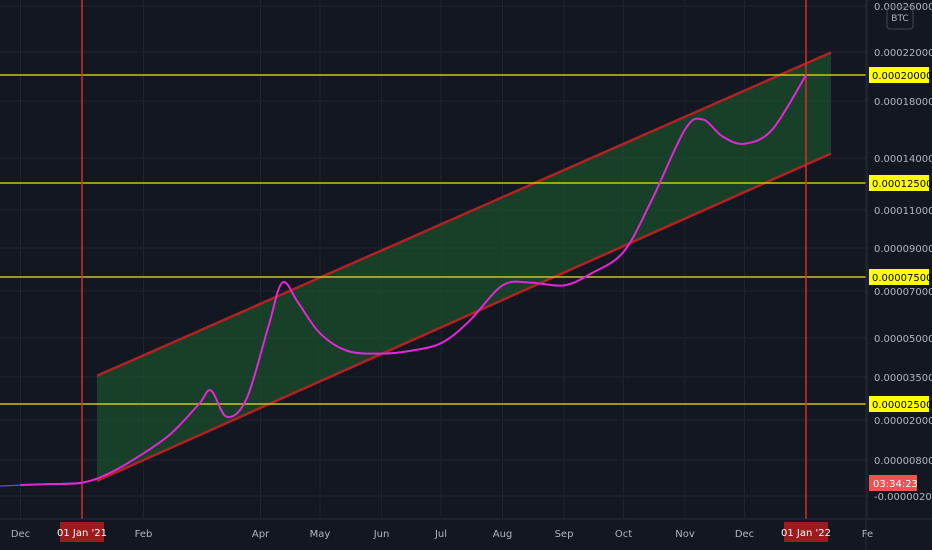  Describe the element at coordinates (895, 484) in the screenshot. I see `countdown-label: 03:34:23` at that location.